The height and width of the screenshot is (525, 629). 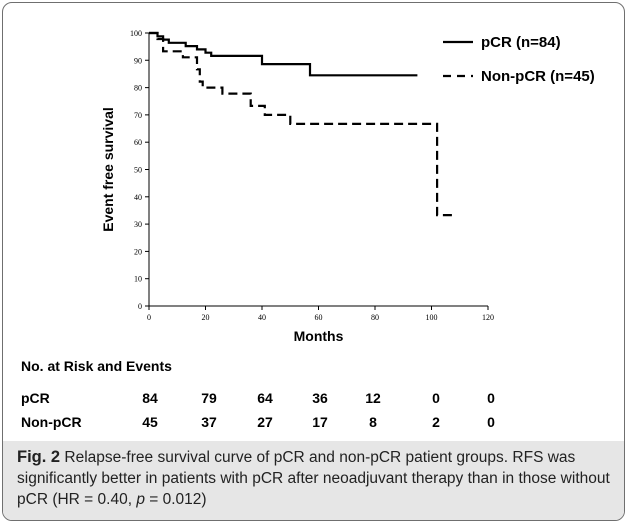 I want to click on risk-cell: 12, so click(x=373, y=398).